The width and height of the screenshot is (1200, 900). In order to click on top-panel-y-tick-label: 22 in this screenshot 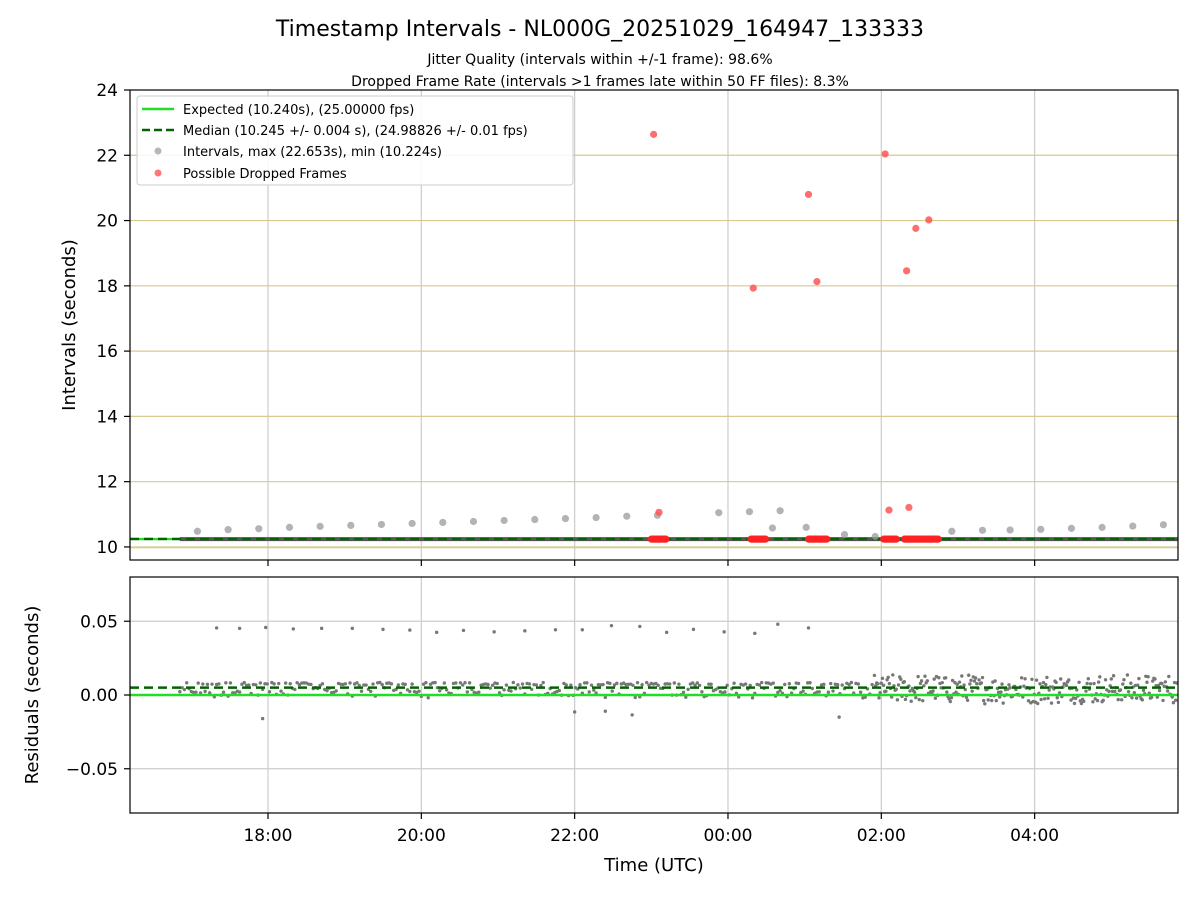, I will do `click(107, 156)`.